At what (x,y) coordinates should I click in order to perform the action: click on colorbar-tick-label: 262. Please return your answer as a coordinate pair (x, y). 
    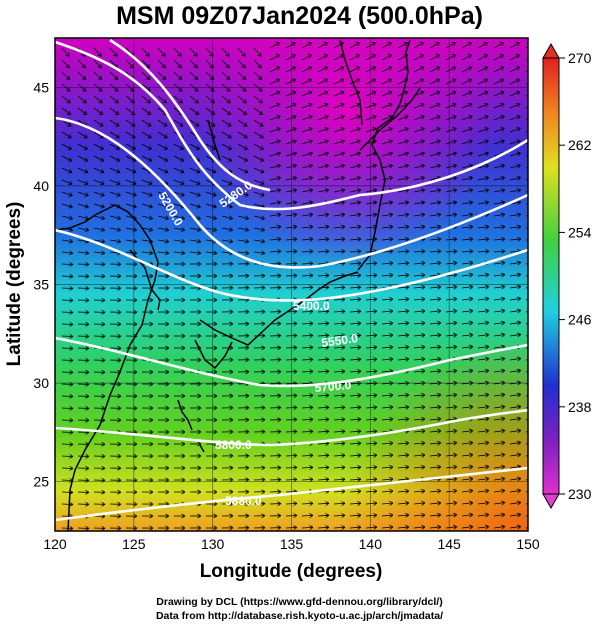
    Looking at the image, I should click on (580, 145).